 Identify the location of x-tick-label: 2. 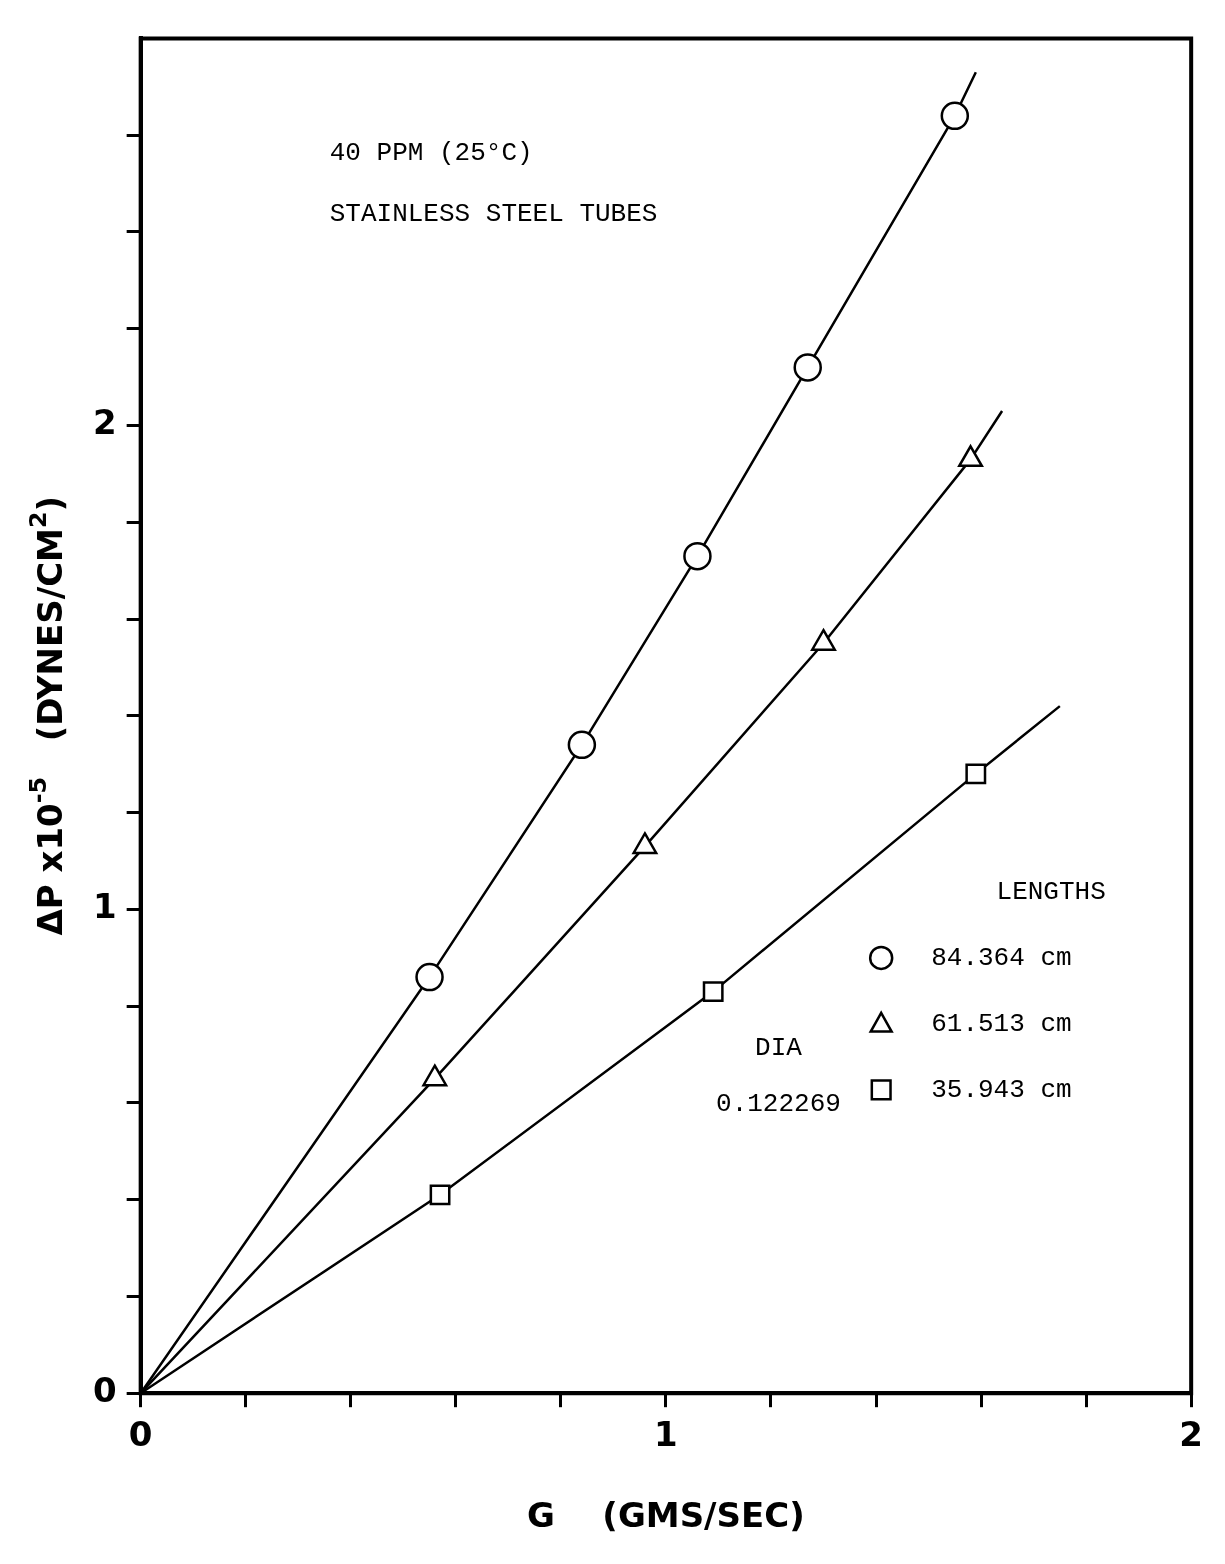
(1191, 1434).